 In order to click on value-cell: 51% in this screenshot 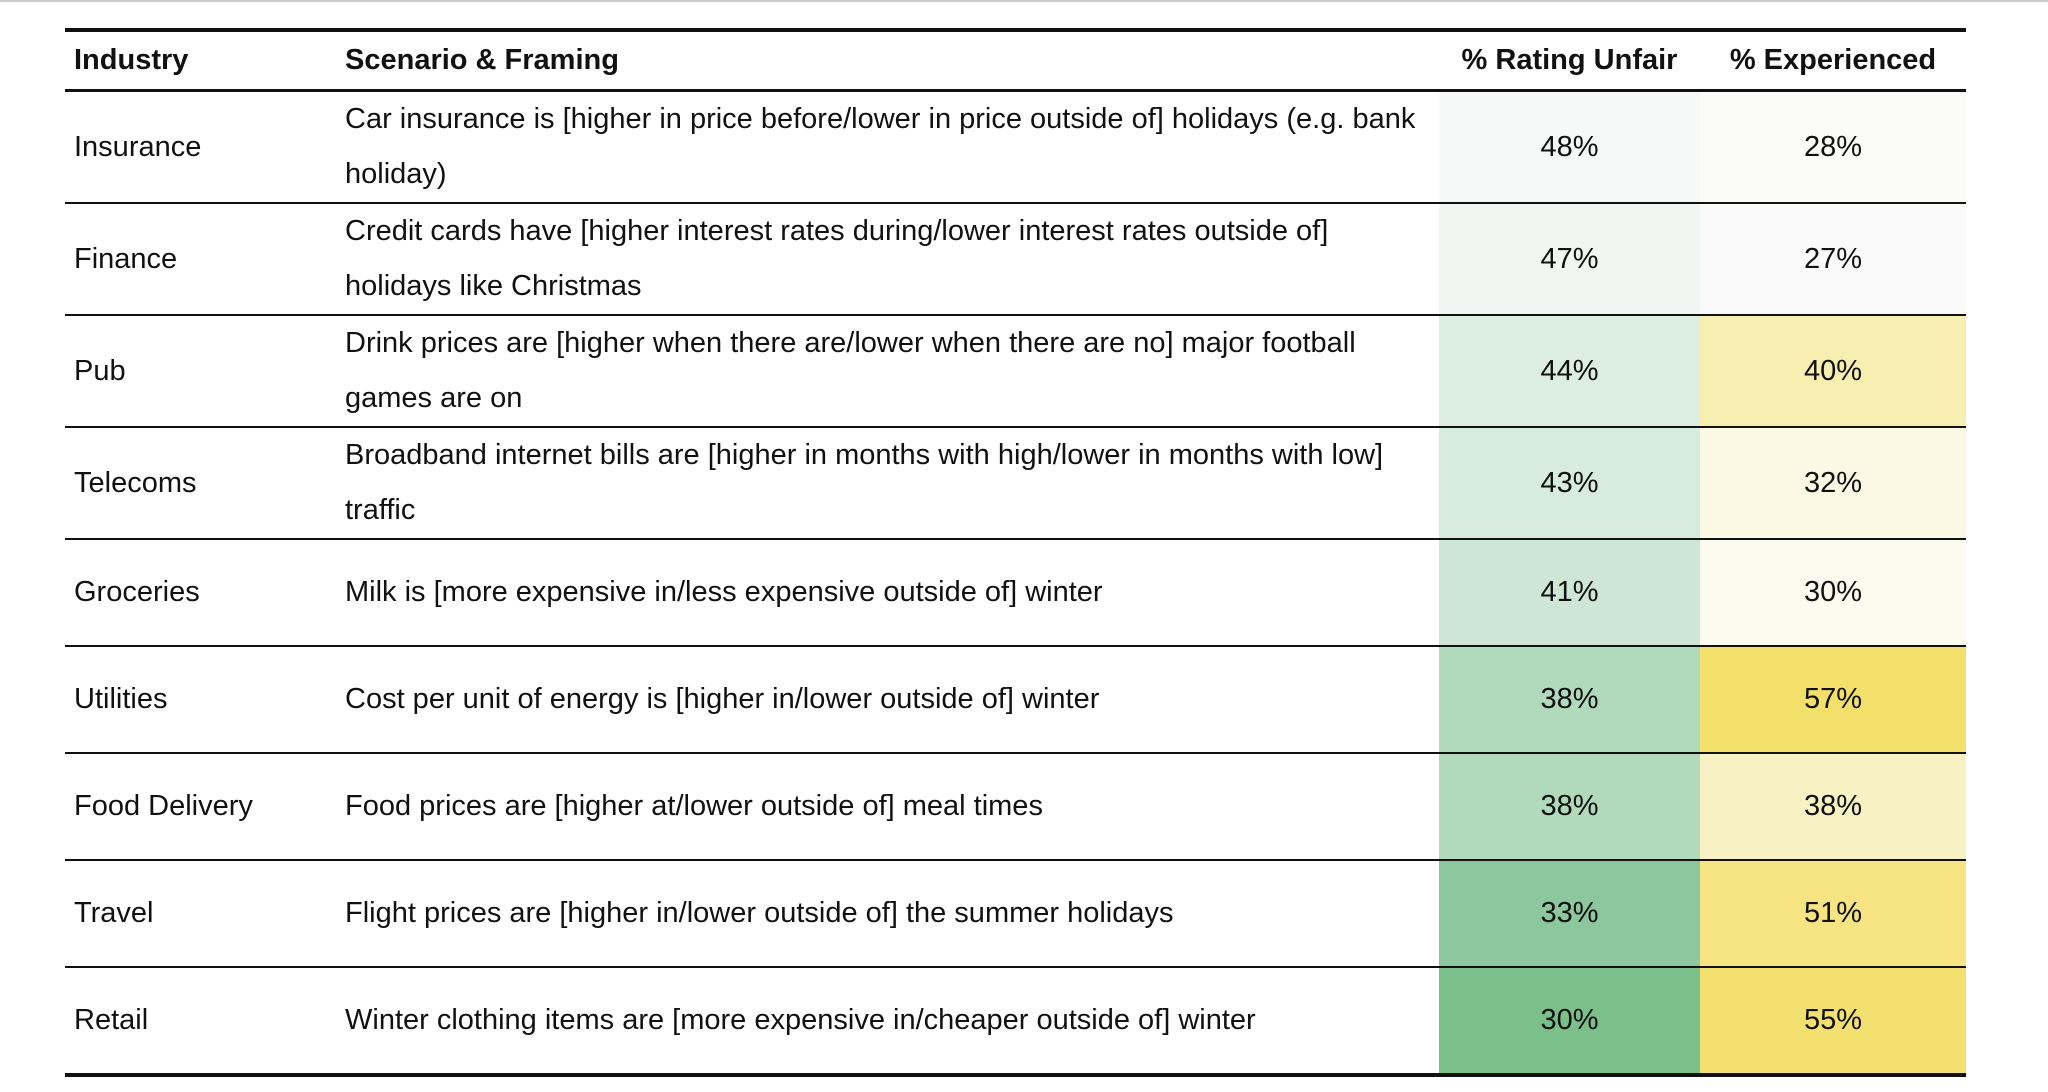, I will do `click(1833, 914)`.